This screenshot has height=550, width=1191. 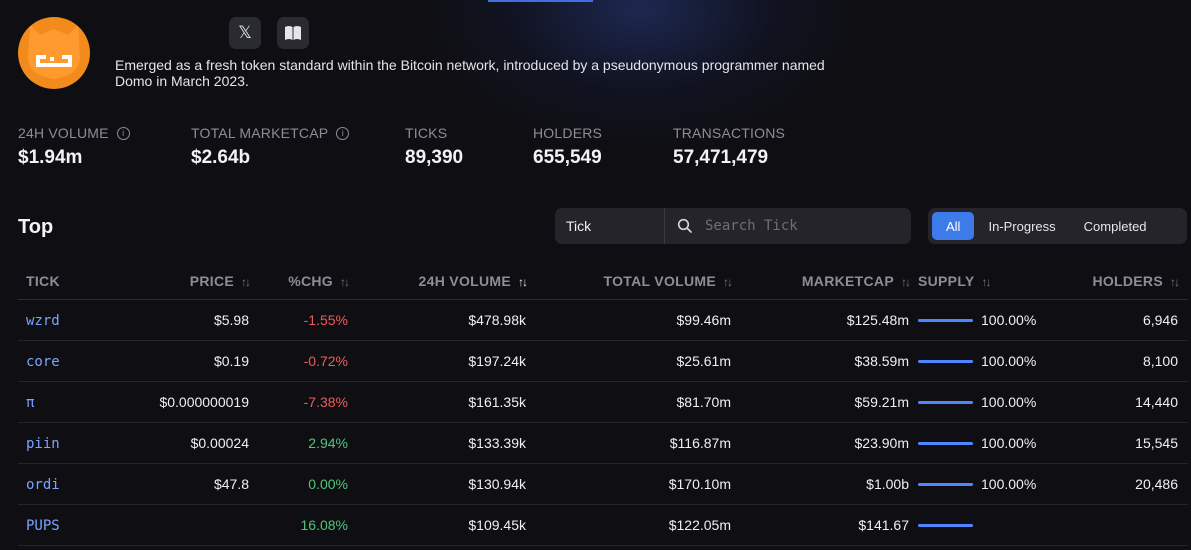 What do you see at coordinates (193, 484) in the screenshot?
I see `price-cell: $47.8` at bounding box center [193, 484].